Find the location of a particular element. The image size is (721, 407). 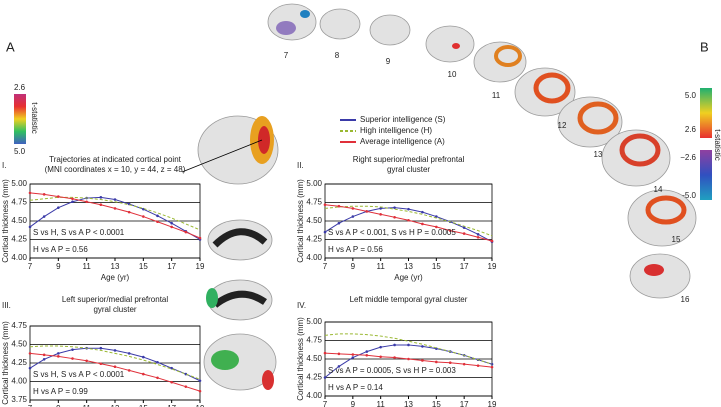

y-tick-label: 5.00 is located at coordinates (314, 183).